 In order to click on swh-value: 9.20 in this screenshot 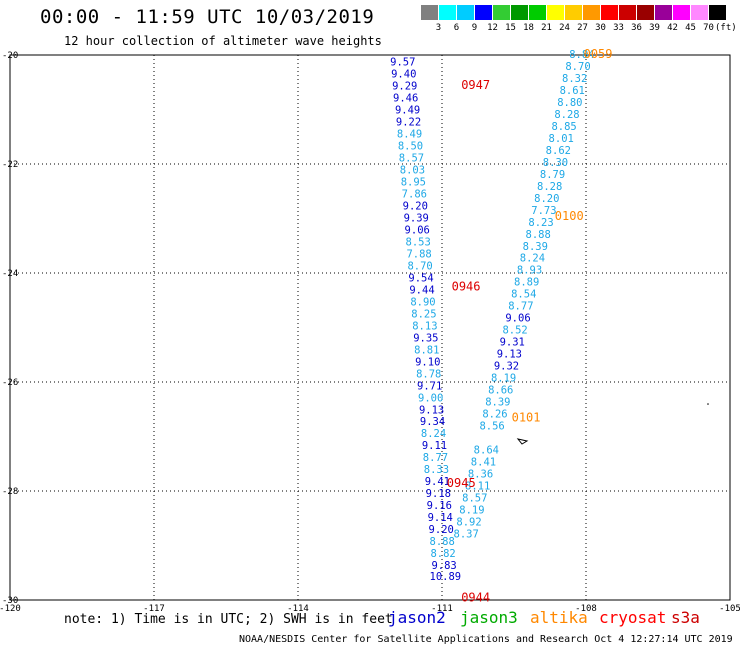, I will do `click(441, 530)`.